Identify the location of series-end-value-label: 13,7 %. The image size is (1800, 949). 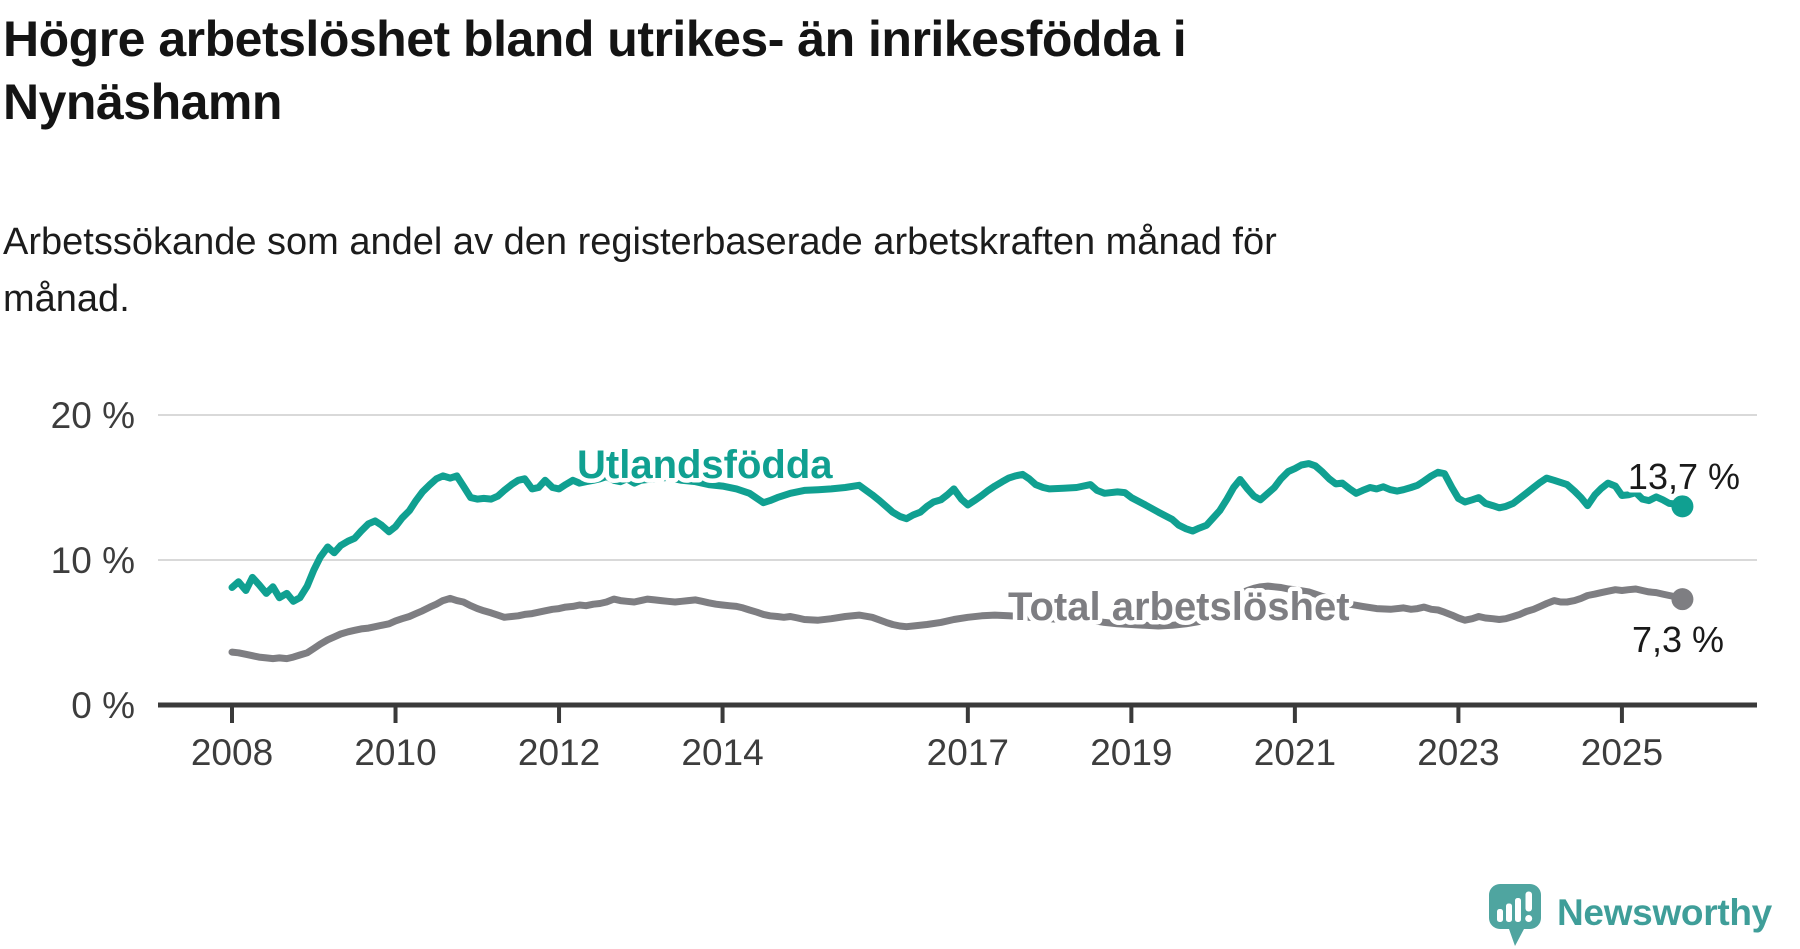
(1684, 476).